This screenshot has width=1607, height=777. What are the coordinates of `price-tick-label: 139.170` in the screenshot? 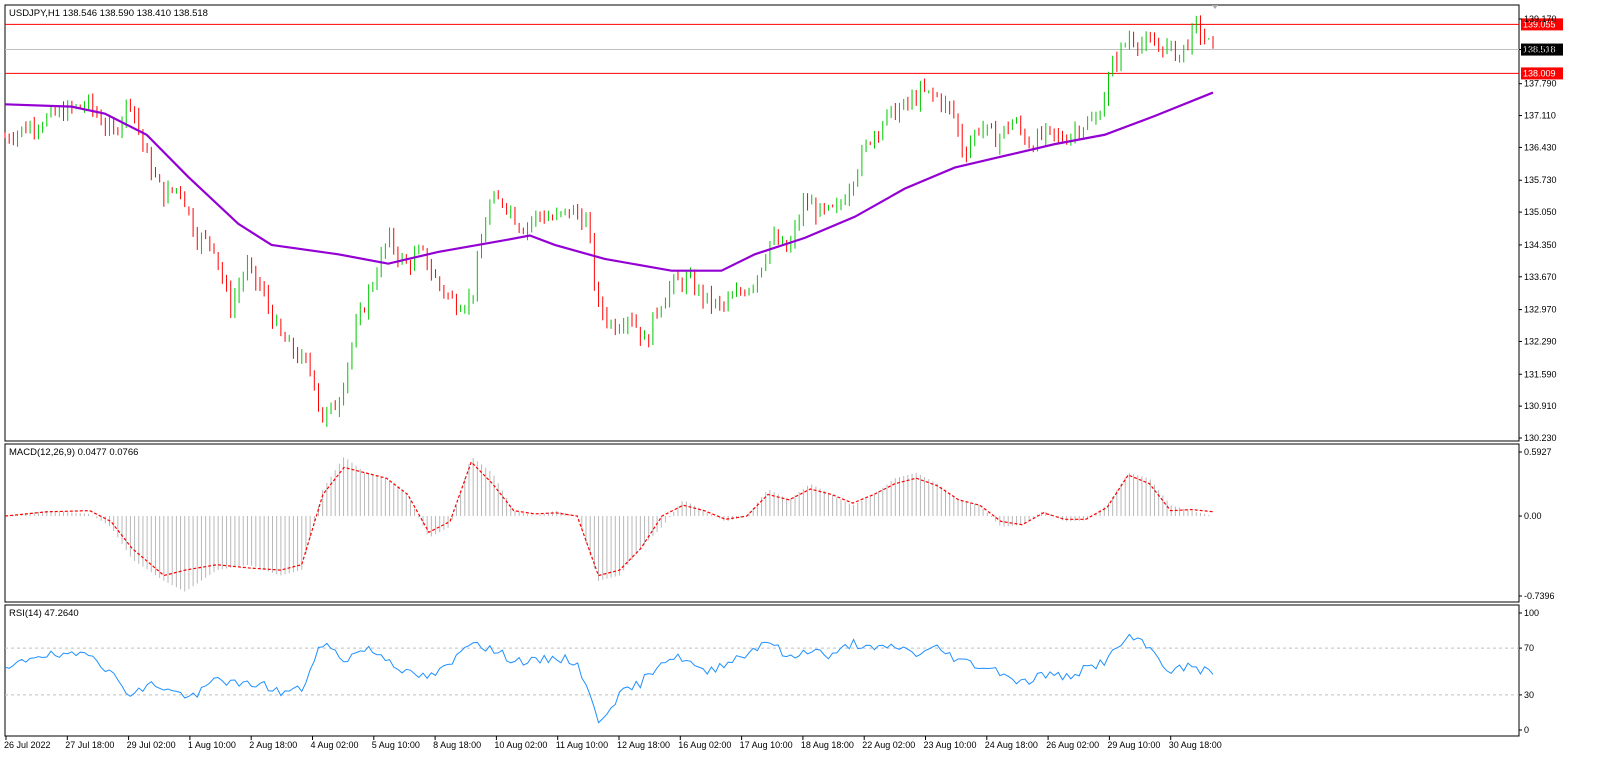 It's located at (1540, 19).